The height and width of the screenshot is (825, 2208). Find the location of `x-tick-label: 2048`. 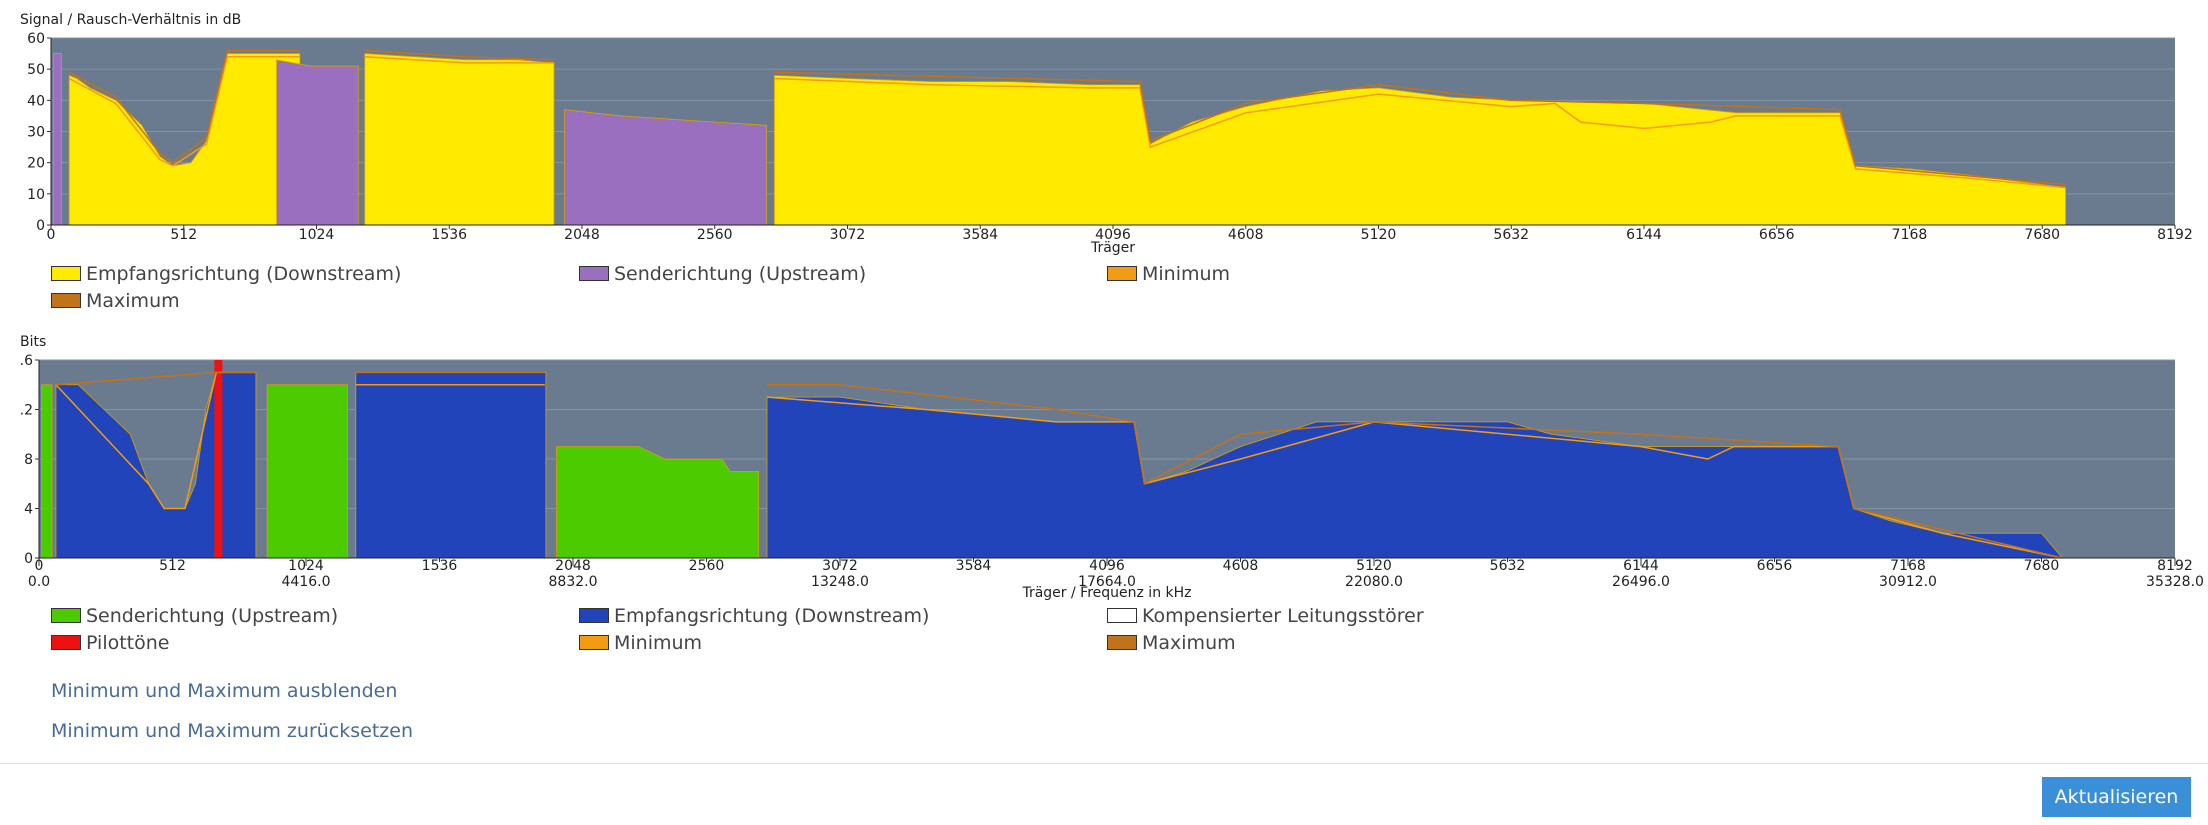

x-tick-label: 2048 is located at coordinates (582, 235).